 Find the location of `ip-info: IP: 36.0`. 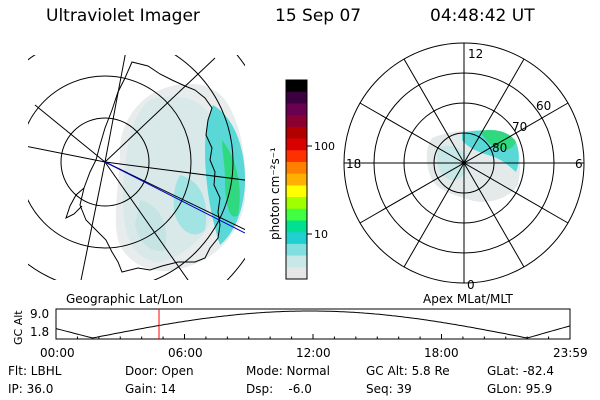

ip-info: IP: 36.0 is located at coordinates (31, 389).